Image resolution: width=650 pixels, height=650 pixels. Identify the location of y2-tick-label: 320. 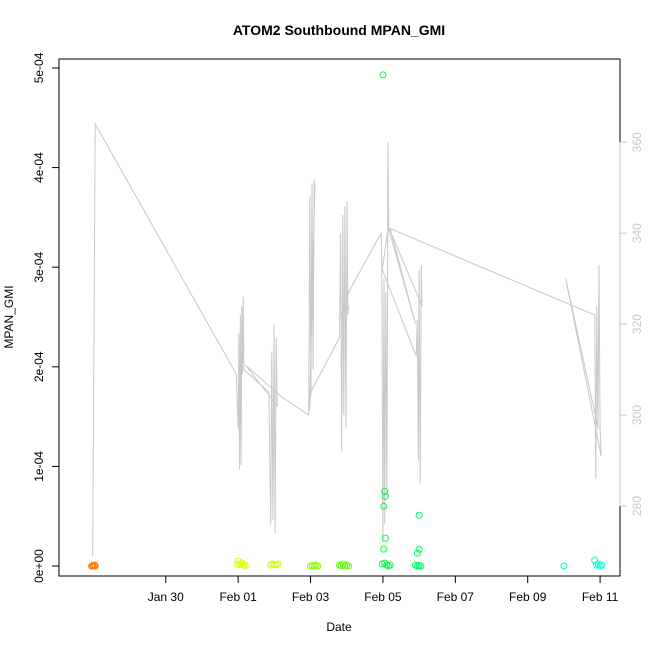
(637, 324).